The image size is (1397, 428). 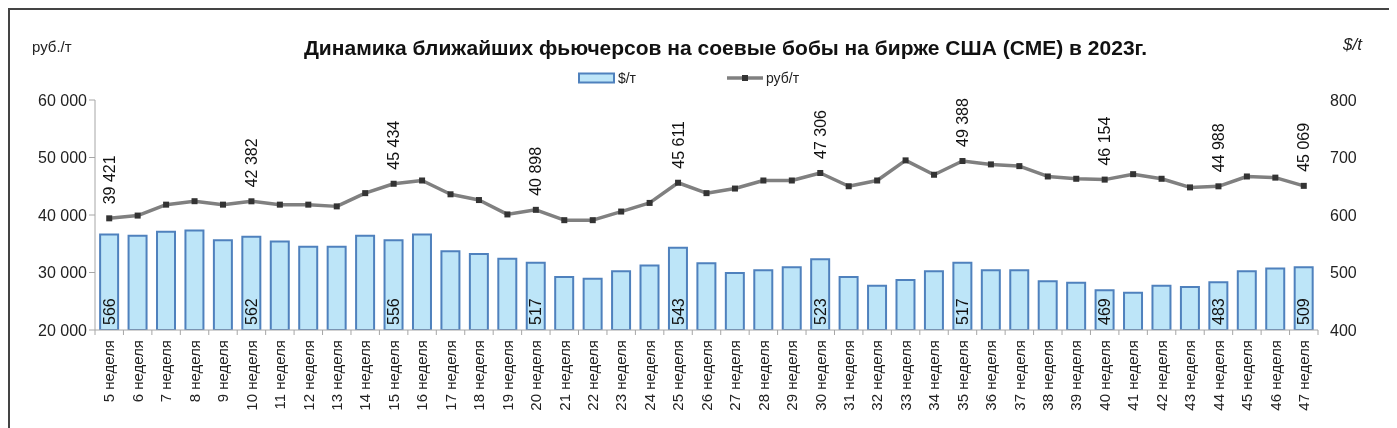 What do you see at coordinates (820, 134) in the screenshot?
I see `data-label: 47 306` at bounding box center [820, 134].